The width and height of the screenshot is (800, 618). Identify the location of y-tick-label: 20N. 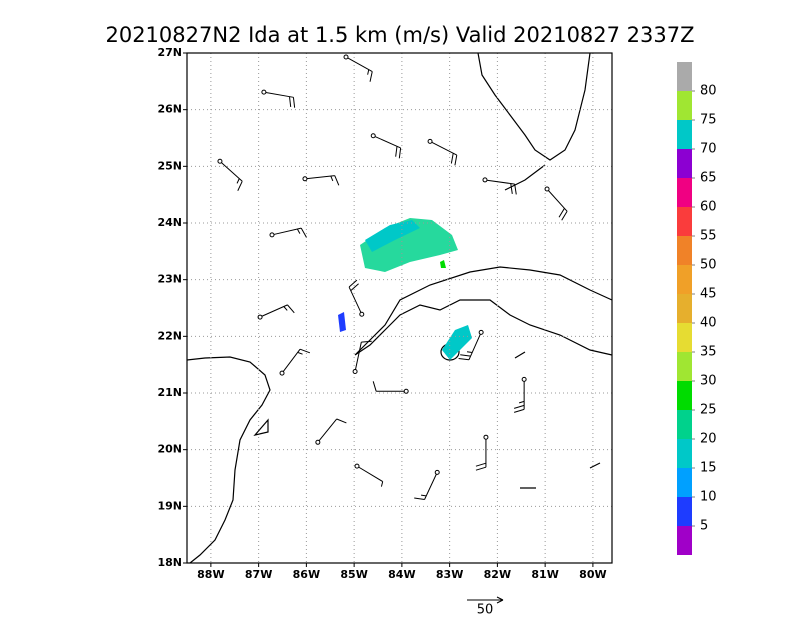
(169, 449).